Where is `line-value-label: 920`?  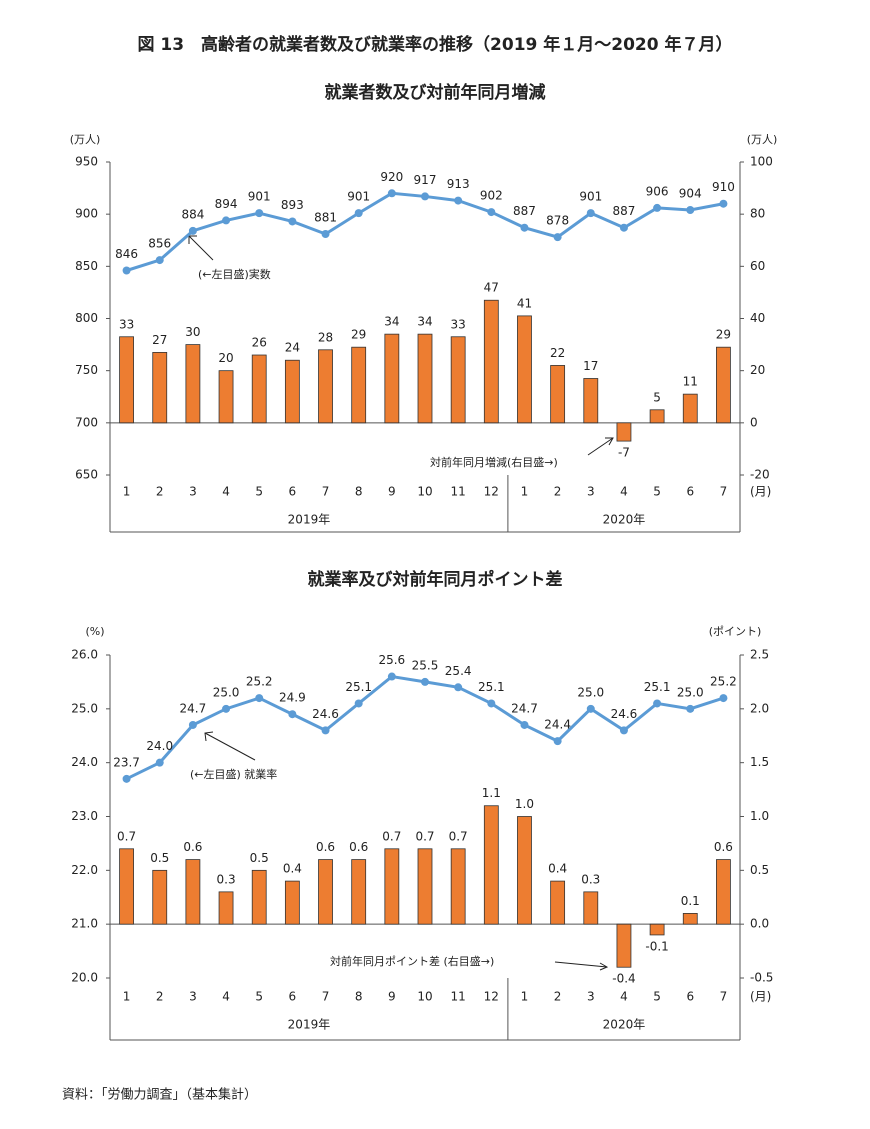
line-value-label: 920 is located at coordinates (391, 177).